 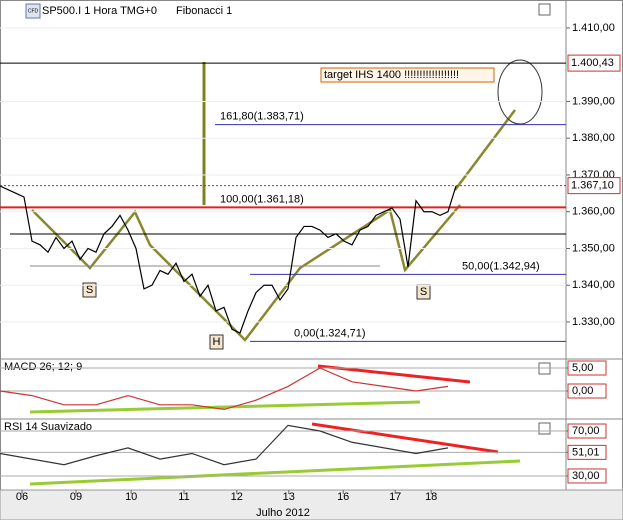 What do you see at coordinates (593, 28) in the screenshot?
I see `y-tick-label: 1.410,00` at bounding box center [593, 28].